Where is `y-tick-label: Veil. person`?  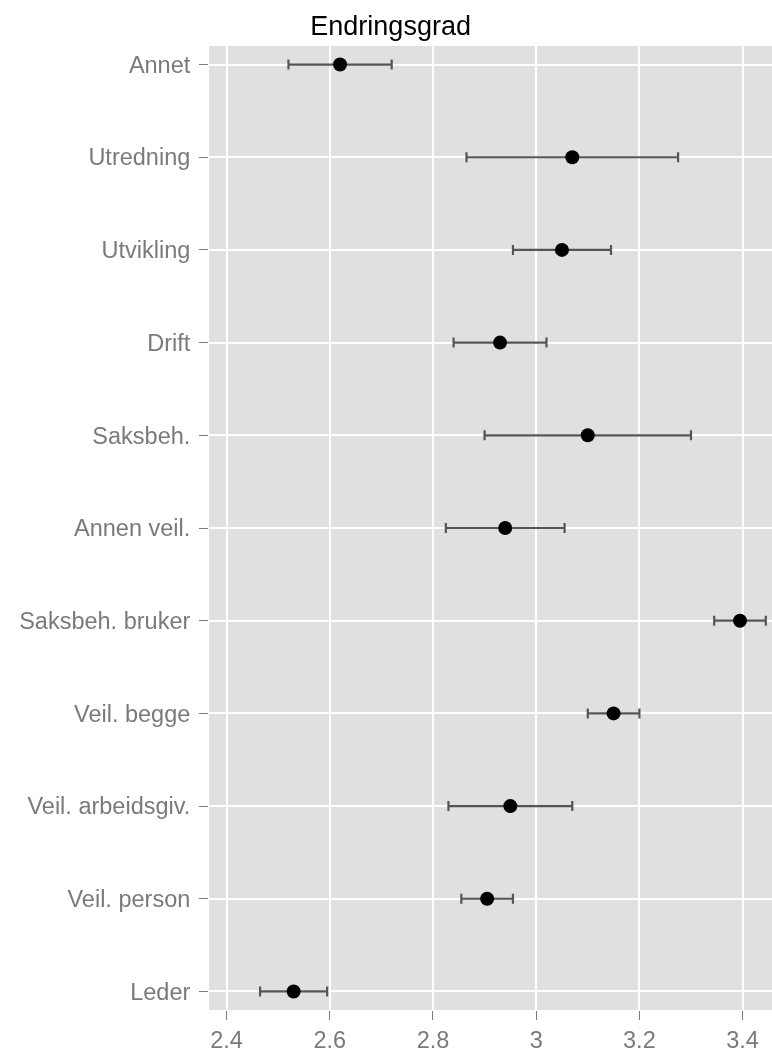 y-tick-label: Veil. person is located at coordinates (129, 898).